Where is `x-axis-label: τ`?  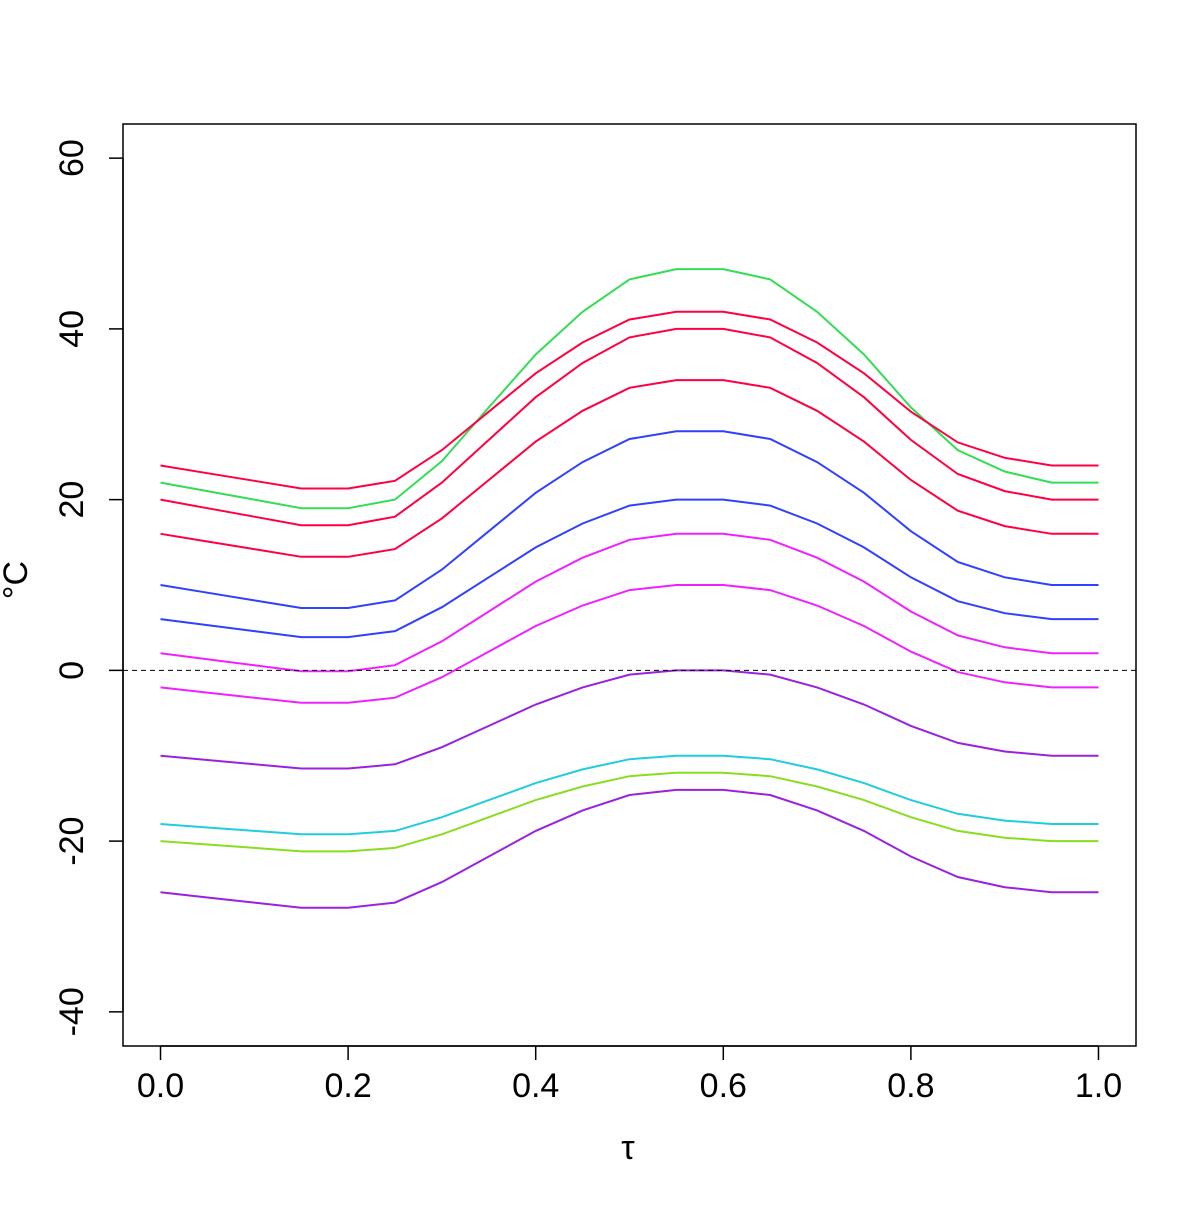 x-axis-label: τ is located at coordinates (628, 1148).